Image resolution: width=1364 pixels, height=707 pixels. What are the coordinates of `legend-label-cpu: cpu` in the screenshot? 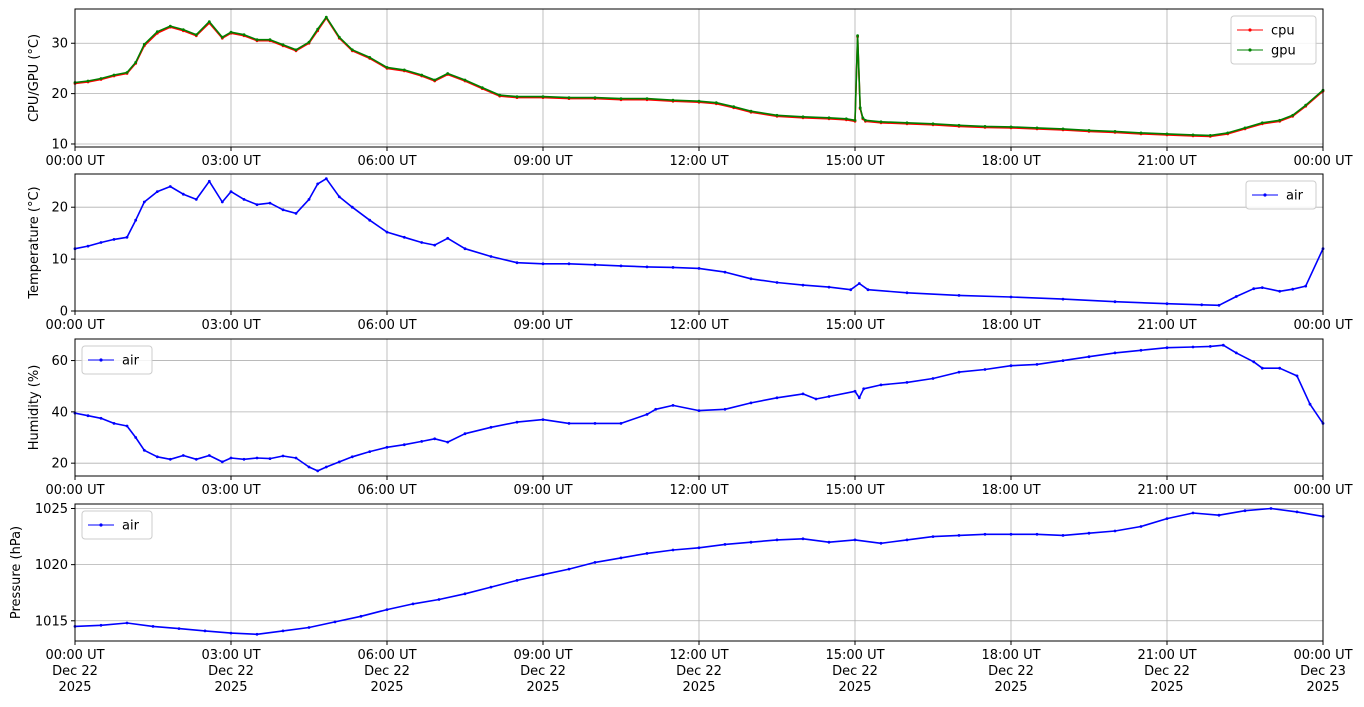 It's located at (1283, 31).